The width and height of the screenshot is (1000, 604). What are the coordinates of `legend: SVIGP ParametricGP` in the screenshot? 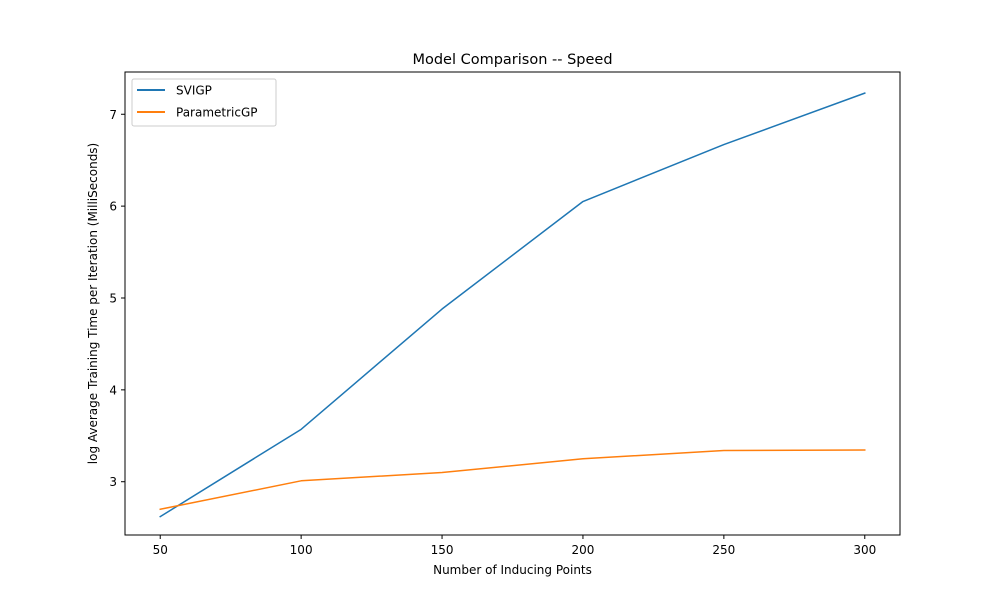 It's located at (204, 102).